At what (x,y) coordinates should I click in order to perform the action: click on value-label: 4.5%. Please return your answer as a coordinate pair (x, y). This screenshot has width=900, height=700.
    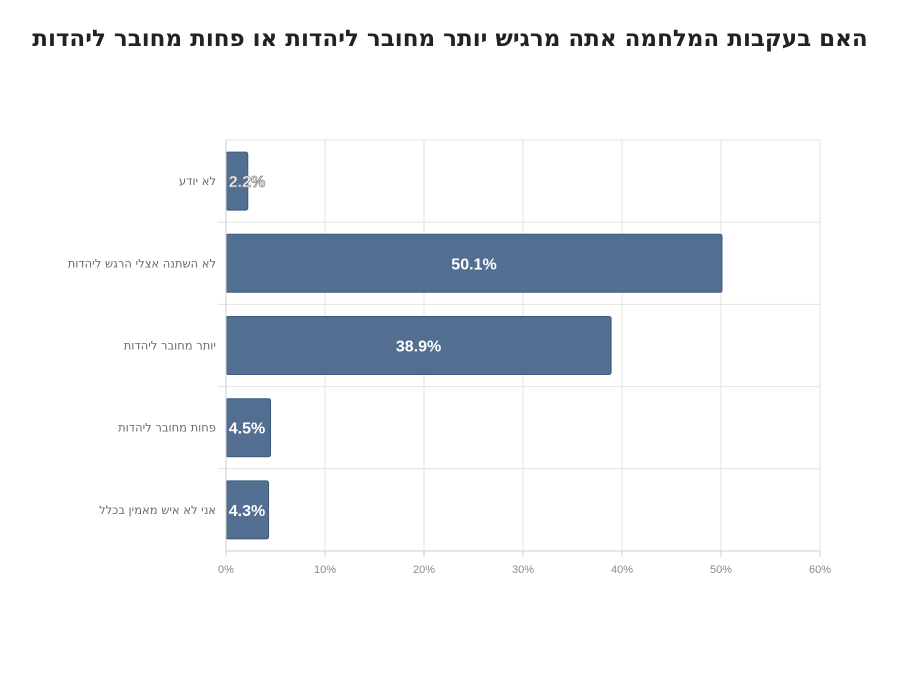
    Looking at the image, I should click on (247, 429).